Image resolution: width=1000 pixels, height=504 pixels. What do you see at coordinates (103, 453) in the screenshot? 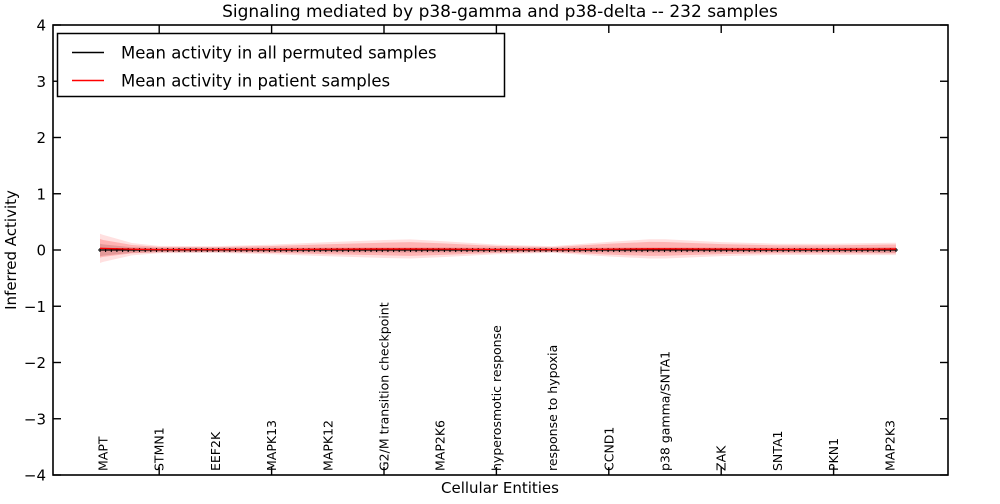
I see `x-category-label: MAPT` at bounding box center [103, 453].